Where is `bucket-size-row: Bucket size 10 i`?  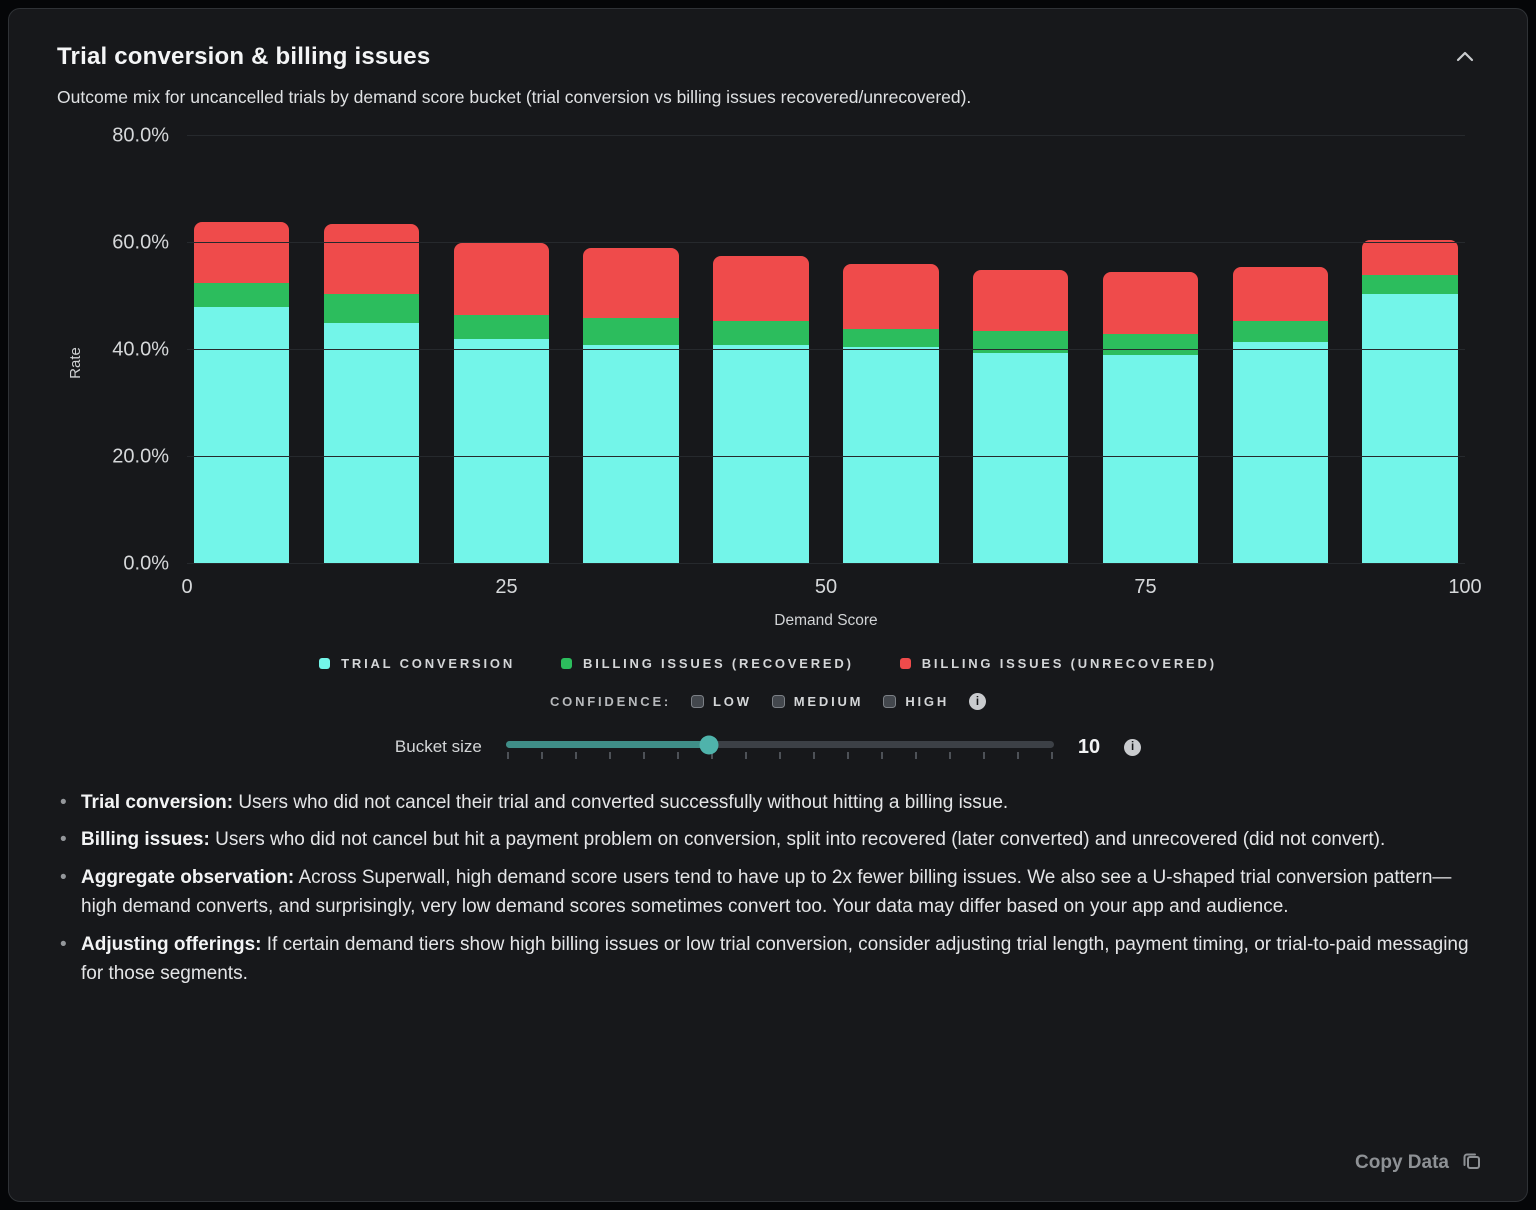 bucket-size-row: Bucket size 10 i is located at coordinates (768, 747).